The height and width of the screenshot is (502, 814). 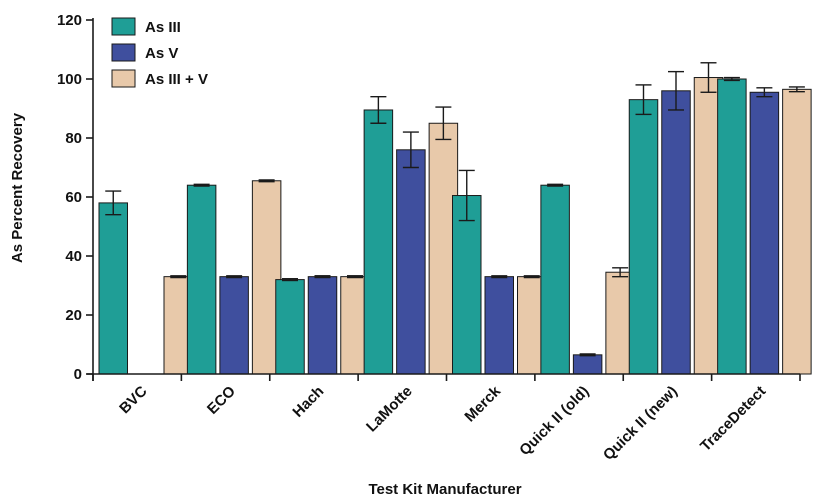 What do you see at coordinates (133, 400) in the screenshot?
I see `x-tick-label: BVC` at bounding box center [133, 400].